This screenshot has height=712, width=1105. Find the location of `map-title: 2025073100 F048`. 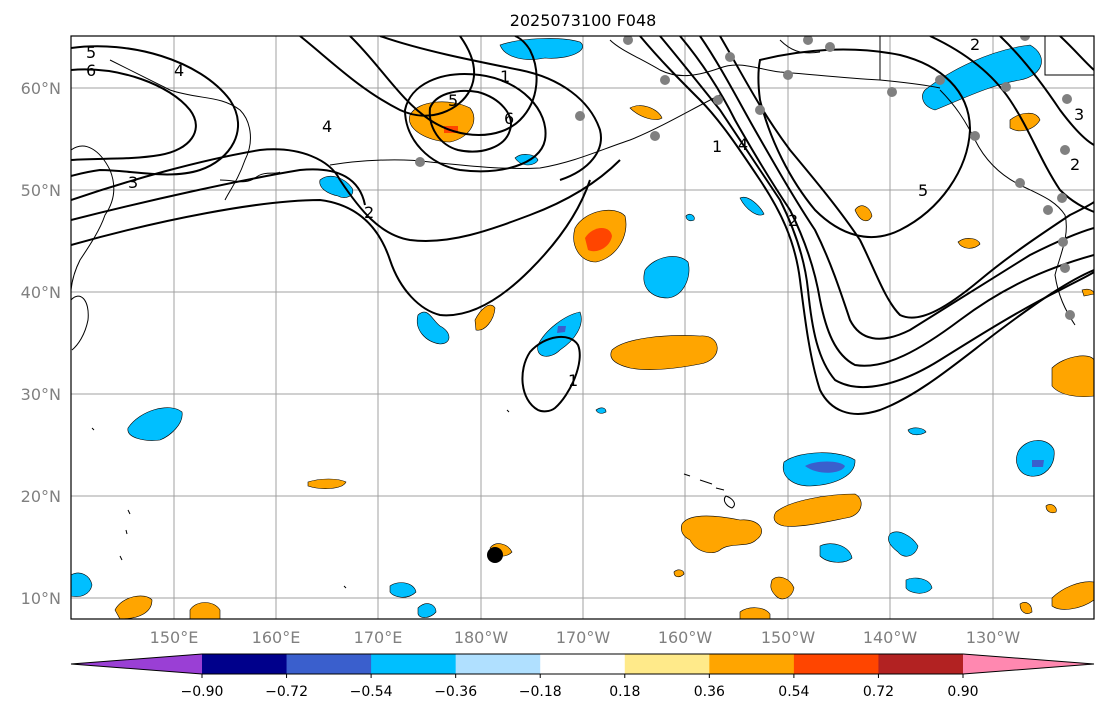

map-title: 2025073100 F048 is located at coordinates (583, 20).